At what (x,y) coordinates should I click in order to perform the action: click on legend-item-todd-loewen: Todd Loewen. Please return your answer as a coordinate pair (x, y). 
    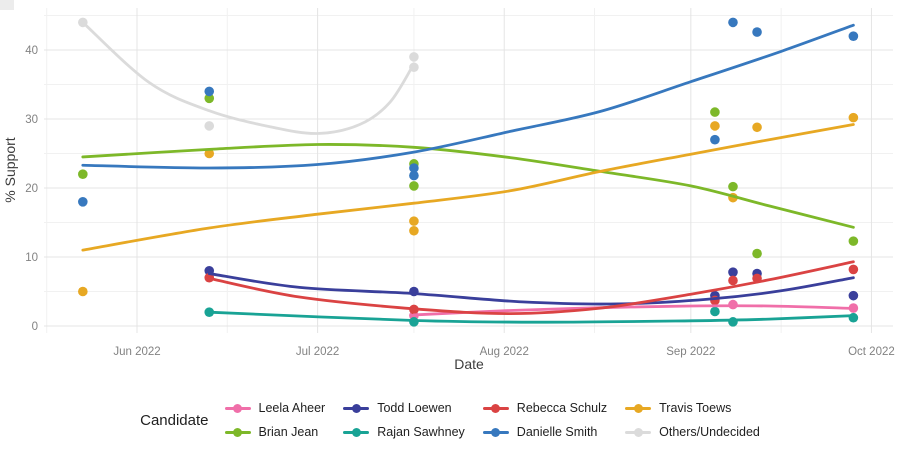
    Looking at the image, I should click on (404, 408).